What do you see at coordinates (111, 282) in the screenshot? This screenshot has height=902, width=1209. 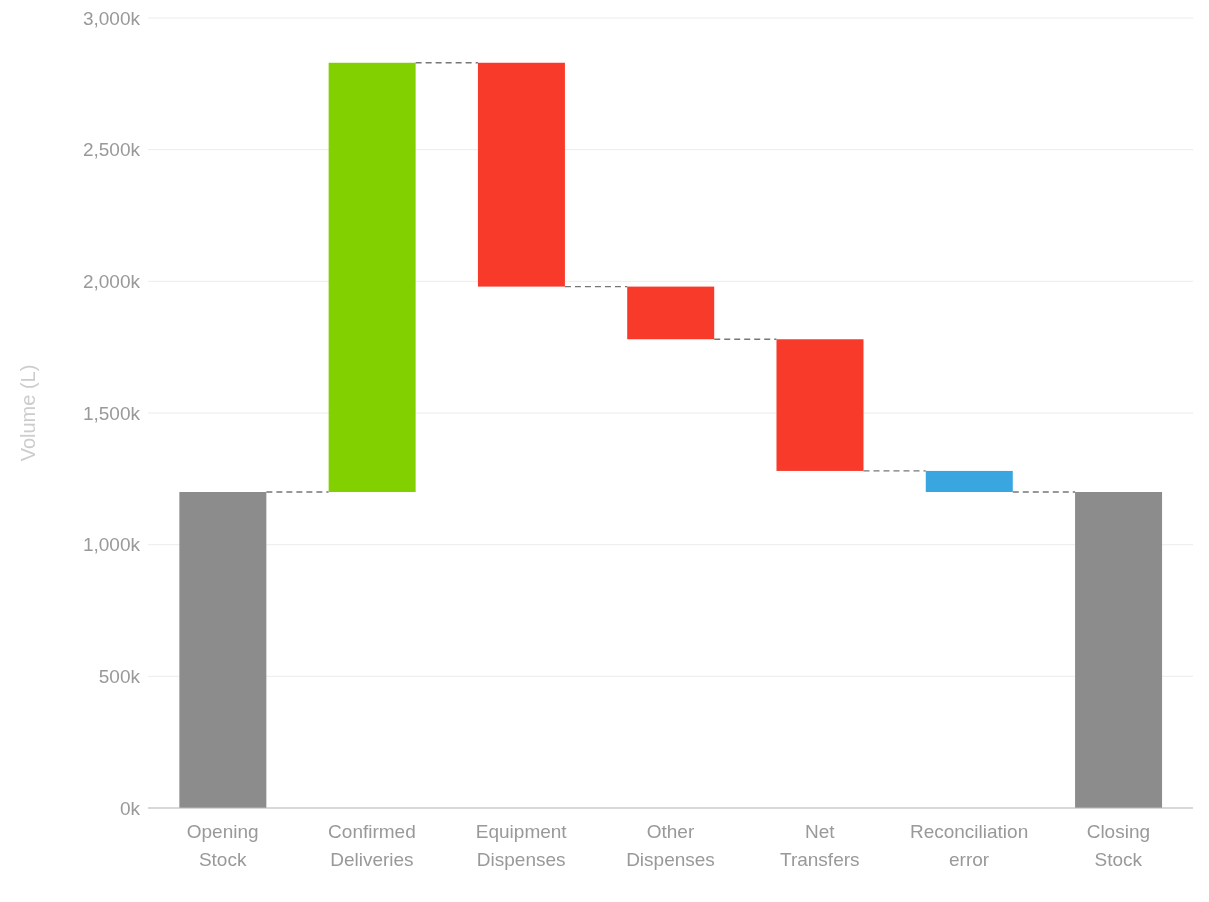 I see `y-tick-label: 2,000k` at bounding box center [111, 282].